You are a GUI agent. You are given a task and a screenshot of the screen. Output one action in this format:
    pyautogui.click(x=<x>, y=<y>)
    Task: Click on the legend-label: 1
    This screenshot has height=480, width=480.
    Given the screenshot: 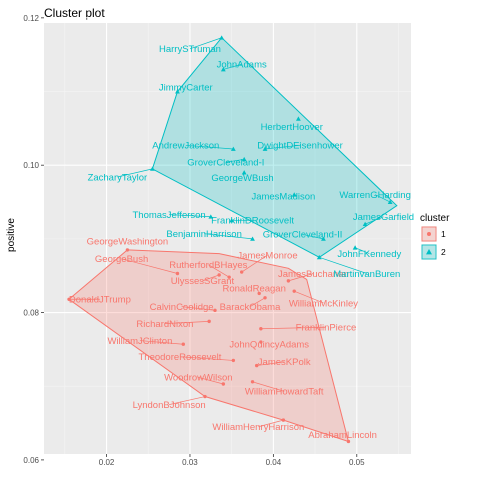 What is the action you would take?
    pyautogui.click(x=443, y=234)
    